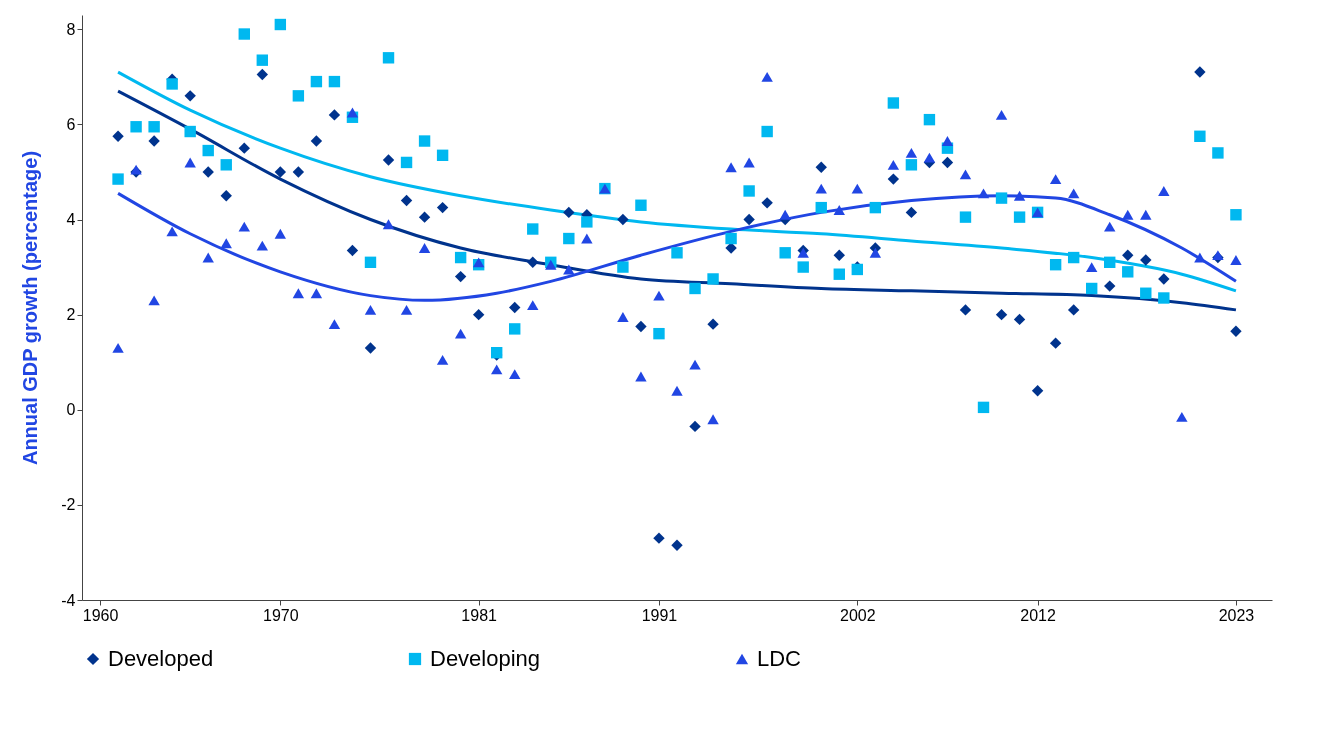  Describe the element at coordinates (281, 615) in the screenshot. I see `x-tick-label: 1970` at that location.